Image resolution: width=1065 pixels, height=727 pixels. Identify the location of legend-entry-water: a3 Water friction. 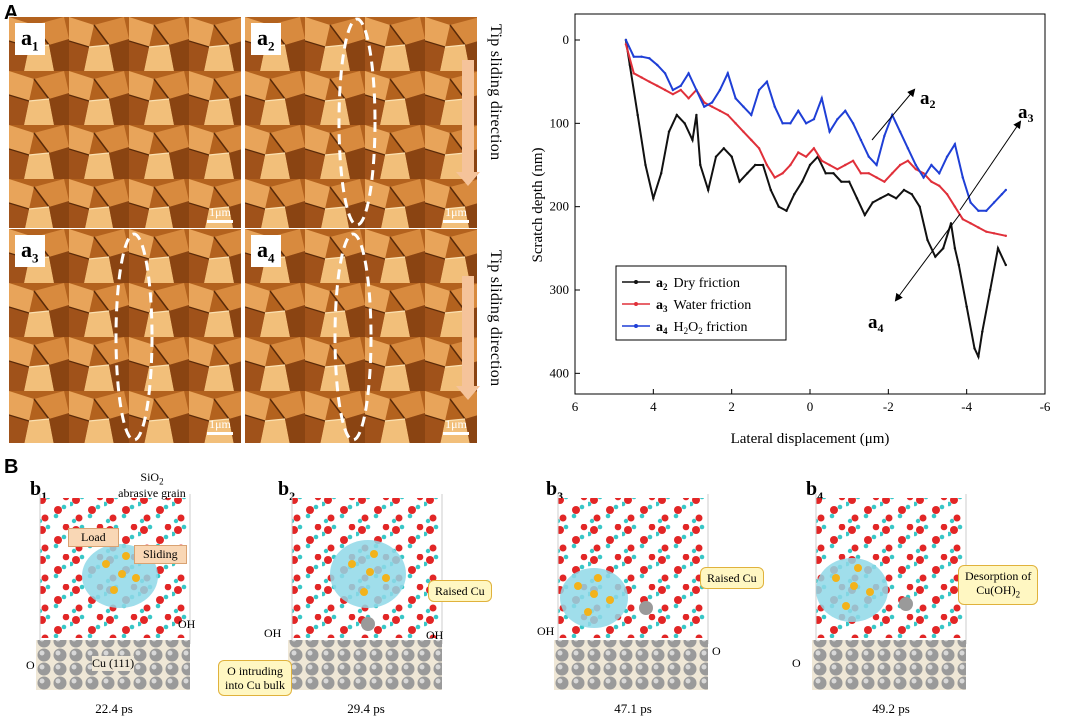
(703, 306).